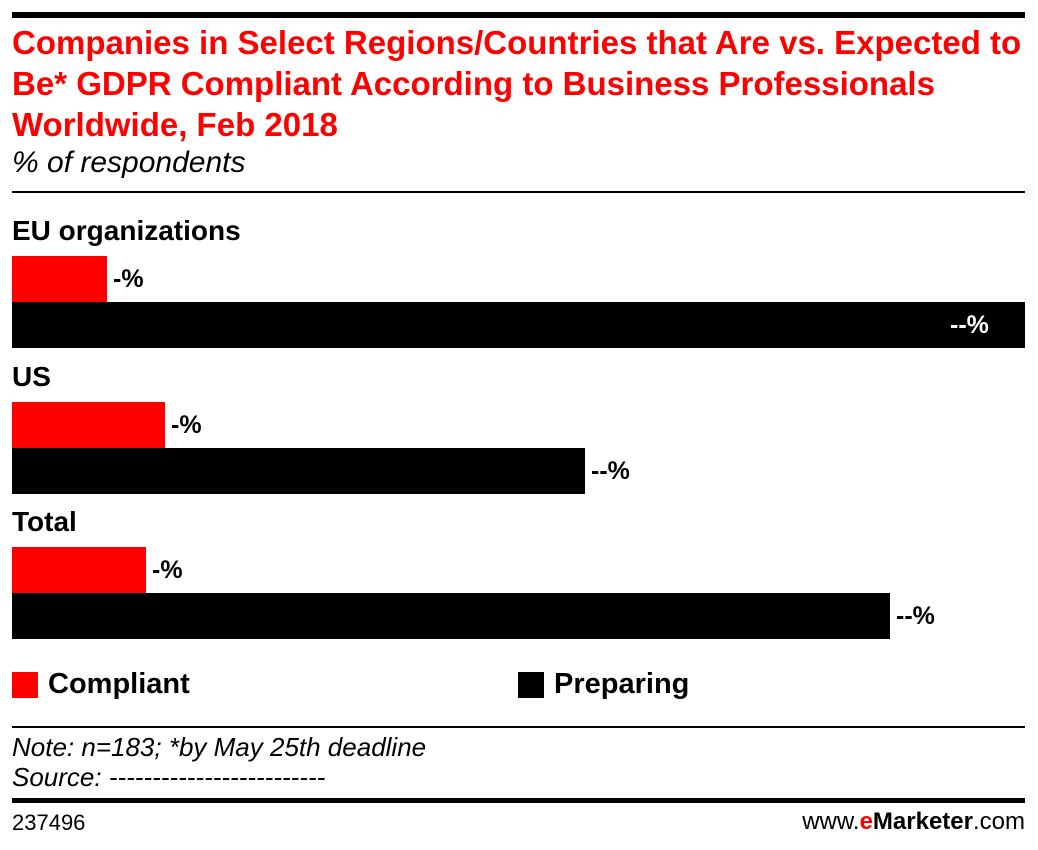  Describe the element at coordinates (126, 230) in the screenshot. I see `category-label: EU organizations` at that location.